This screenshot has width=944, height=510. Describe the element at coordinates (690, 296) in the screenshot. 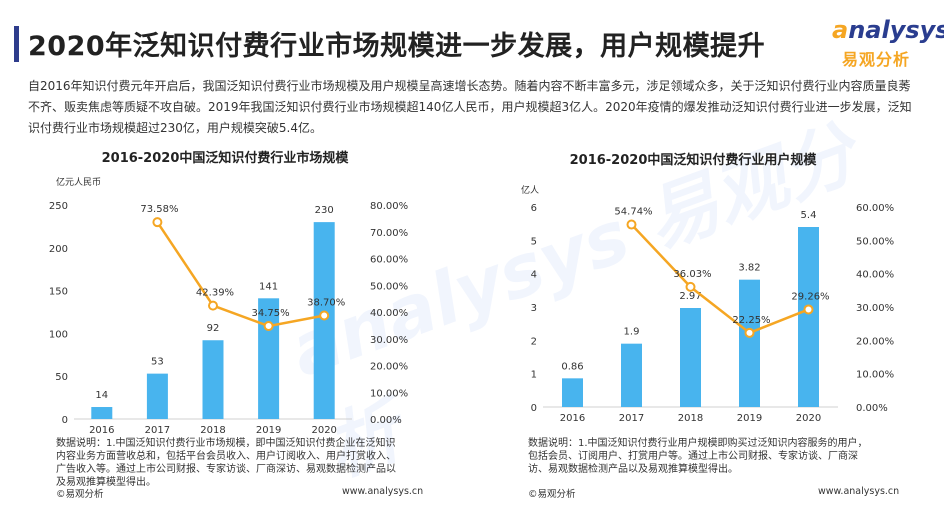

I see `bar-data-label: 2.97` at that location.